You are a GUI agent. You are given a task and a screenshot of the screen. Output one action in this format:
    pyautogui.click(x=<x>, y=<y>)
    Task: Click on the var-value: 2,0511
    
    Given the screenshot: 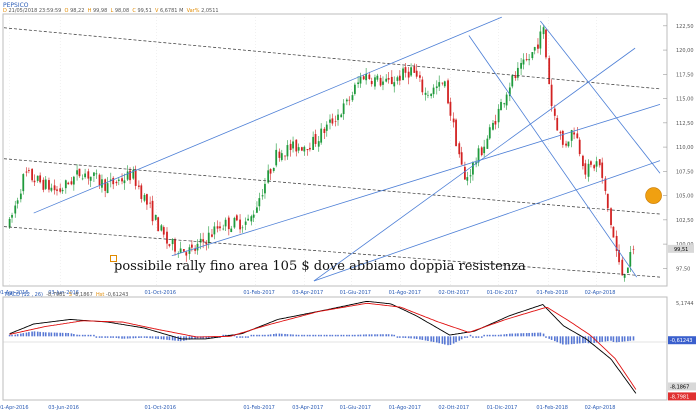 What is the action you would take?
    pyautogui.click(x=210, y=11)
    